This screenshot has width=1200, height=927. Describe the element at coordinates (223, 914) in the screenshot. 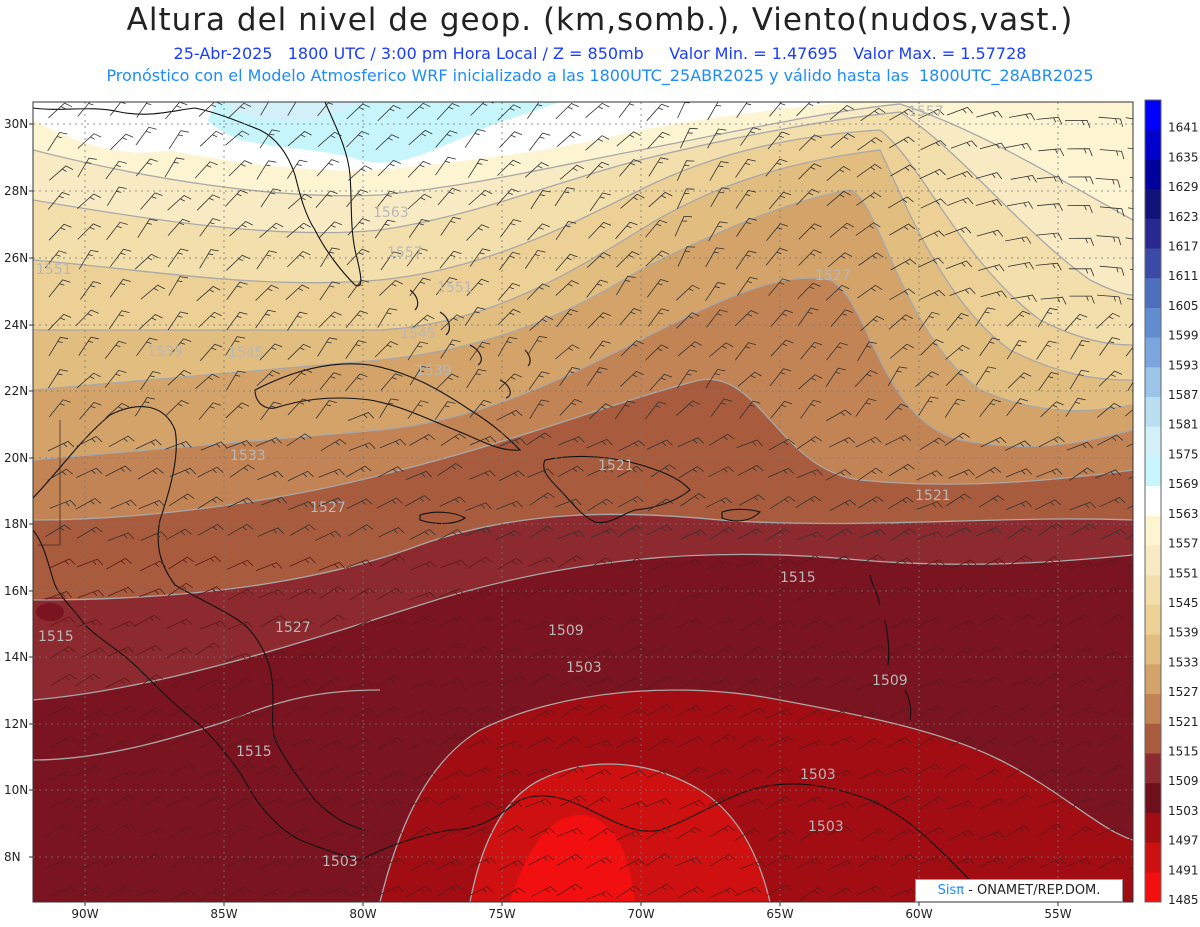

I see `lon-label: 85W` at that location.